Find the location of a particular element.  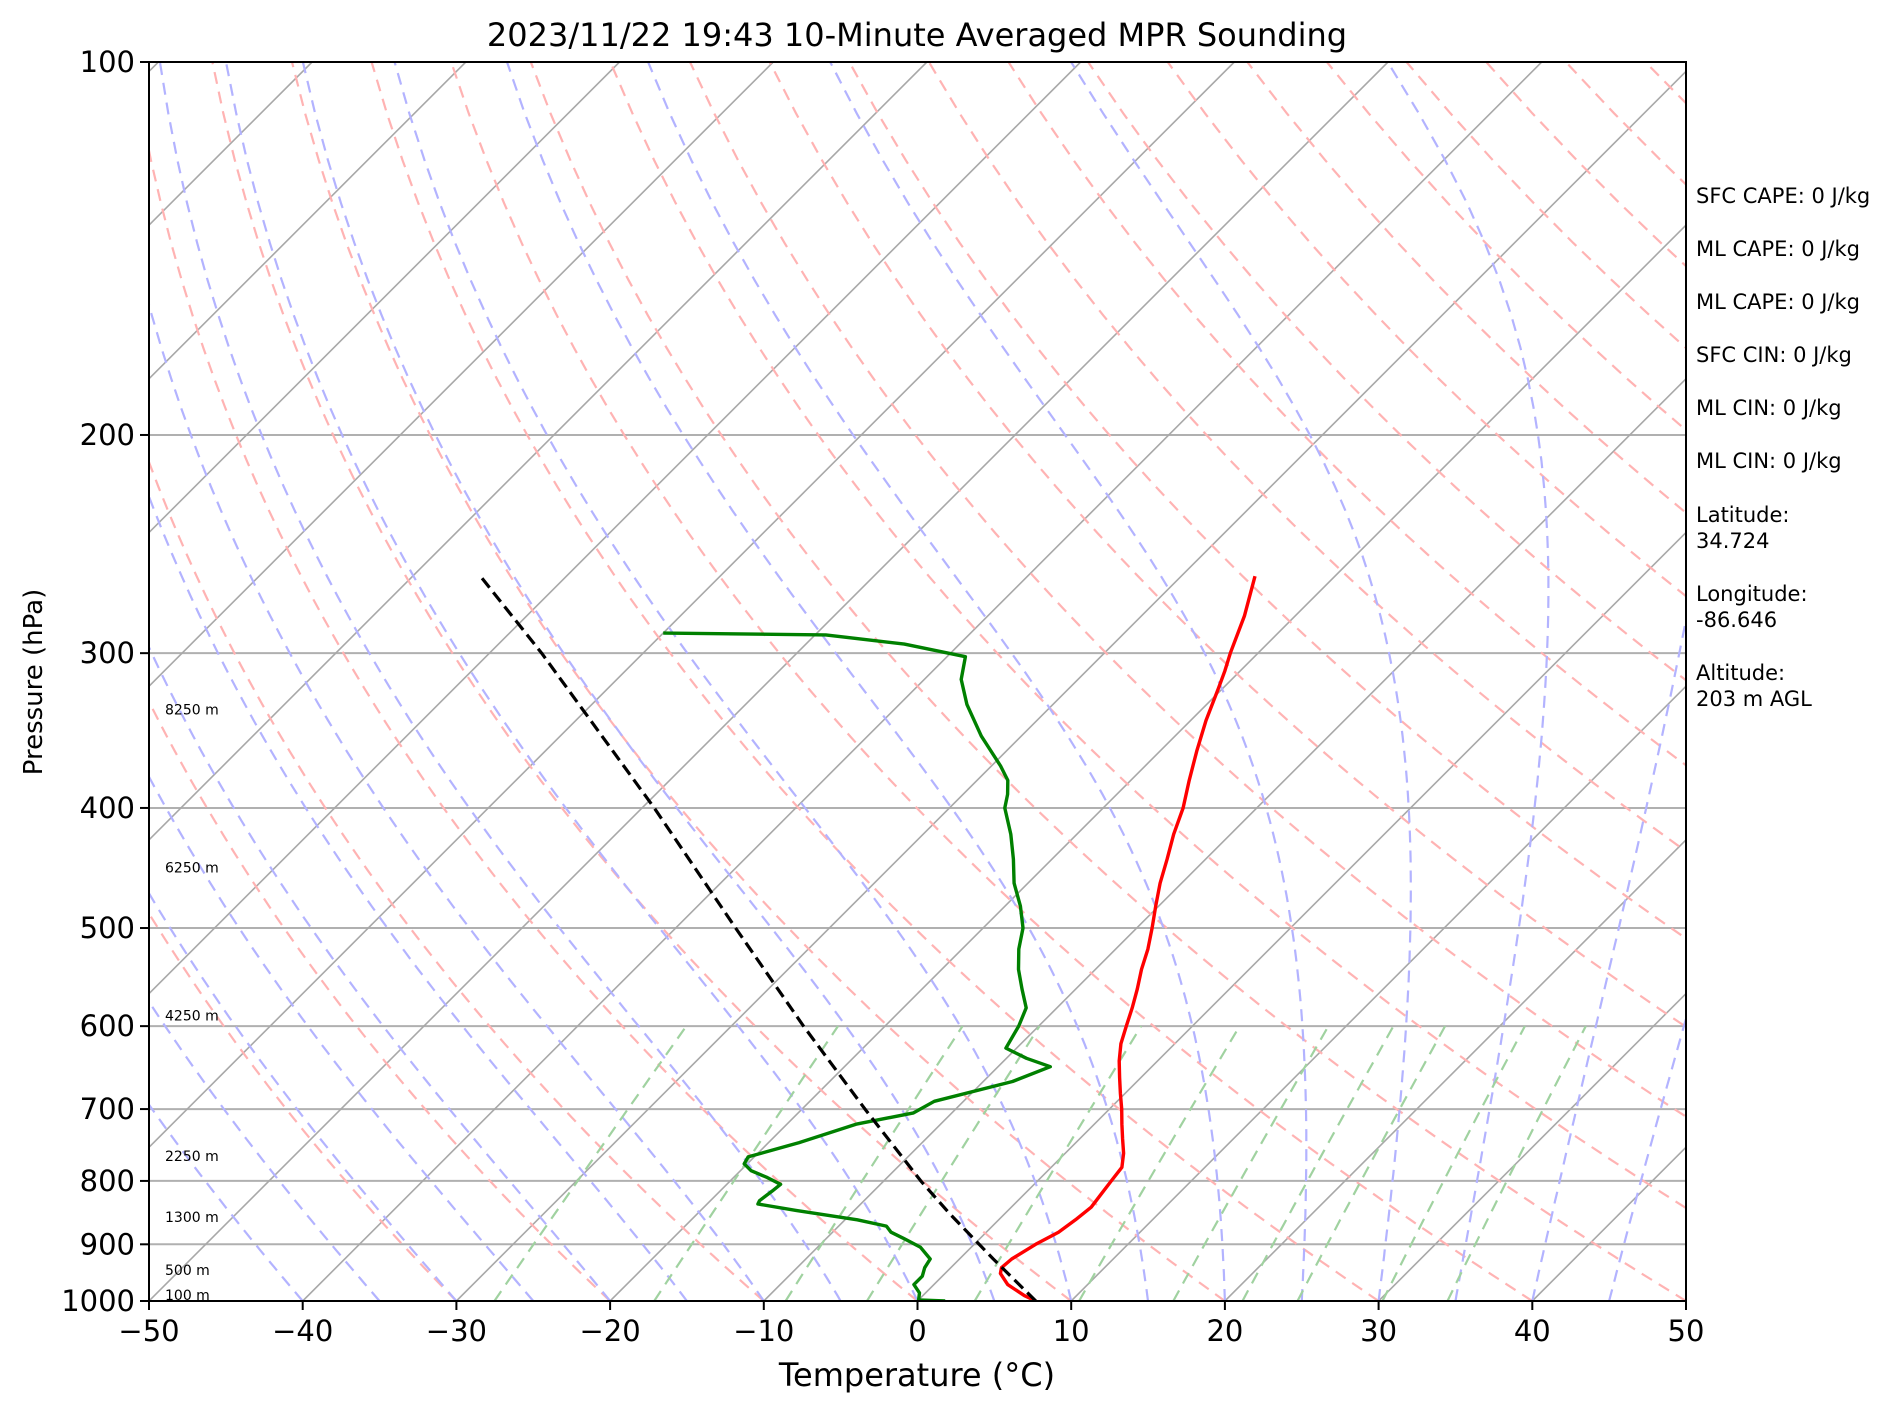

x-axis: −50 −40 −30 −20 −10 0 10 20 30 40 50 is located at coordinates (911, 1324).